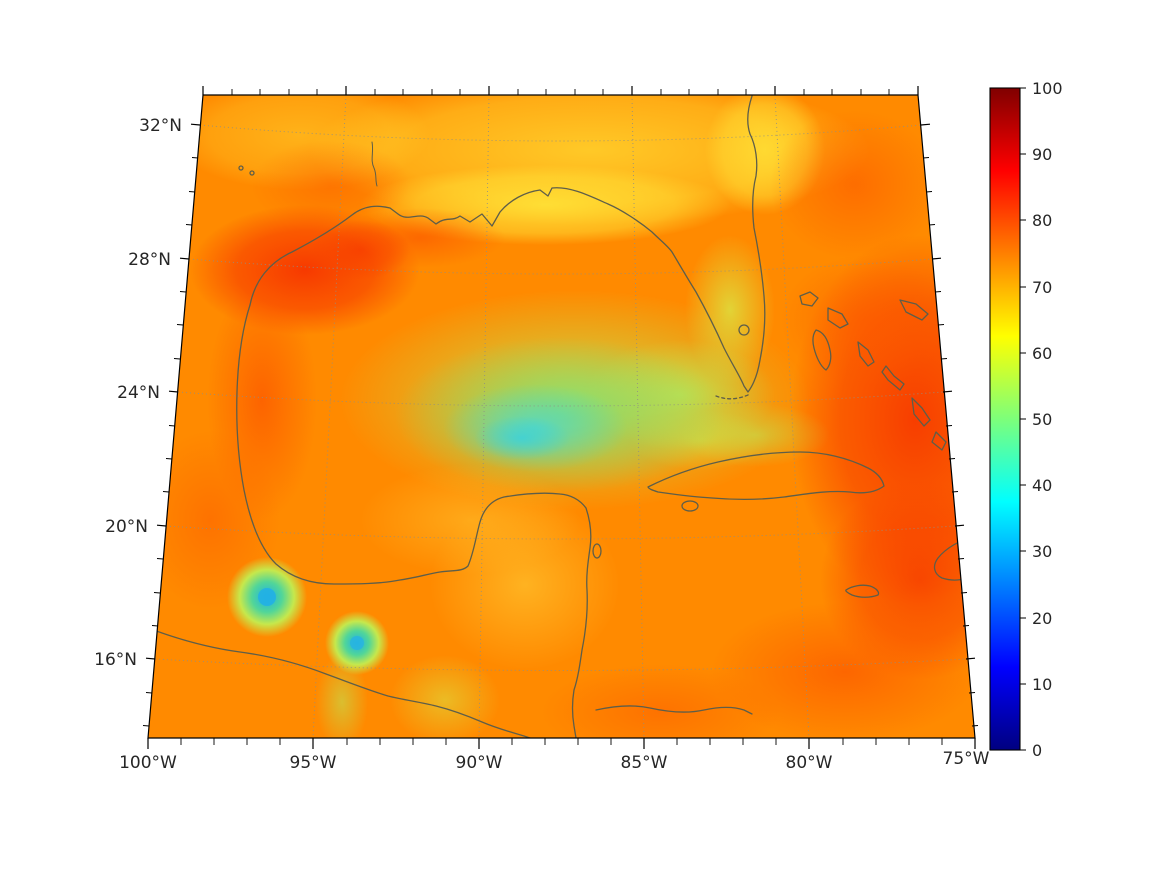 The image size is (1167, 875). Describe the element at coordinates (766, 476) in the screenshot. I see `coastline-cuba` at that location.